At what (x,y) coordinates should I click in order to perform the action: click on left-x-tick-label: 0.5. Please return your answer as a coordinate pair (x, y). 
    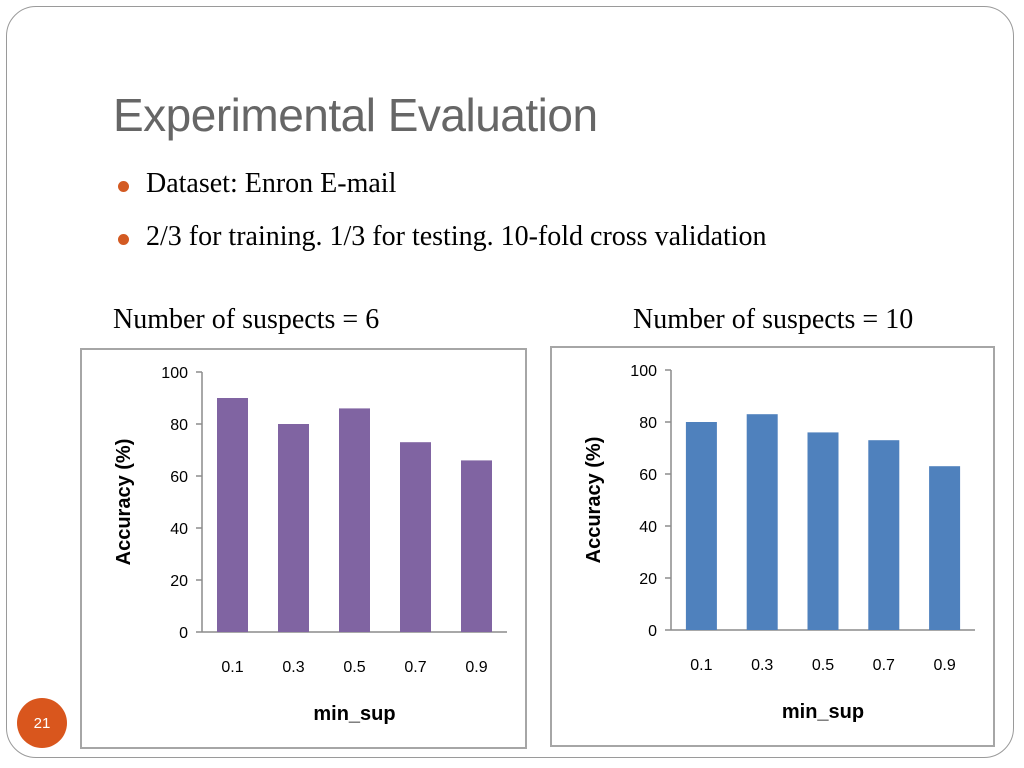
    Looking at the image, I should click on (354, 667).